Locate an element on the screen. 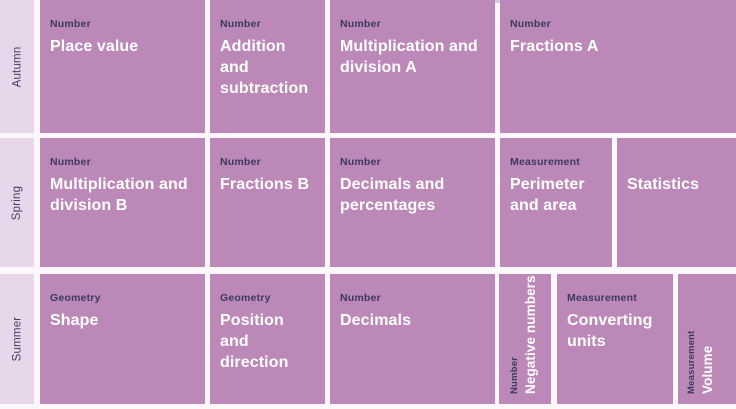 This screenshot has height=409, width=736. block-multiplication-division-a: Number Multiplication and division A is located at coordinates (412, 66).